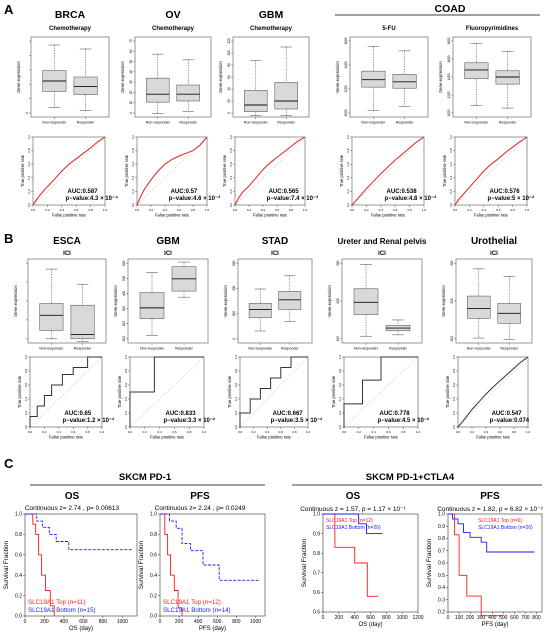 This screenshot has width=550, height=637. What do you see at coordinates (402, 192) in the screenshot?
I see `roc-3-auc-label: AUC:0.538` at bounding box center [402, 192].